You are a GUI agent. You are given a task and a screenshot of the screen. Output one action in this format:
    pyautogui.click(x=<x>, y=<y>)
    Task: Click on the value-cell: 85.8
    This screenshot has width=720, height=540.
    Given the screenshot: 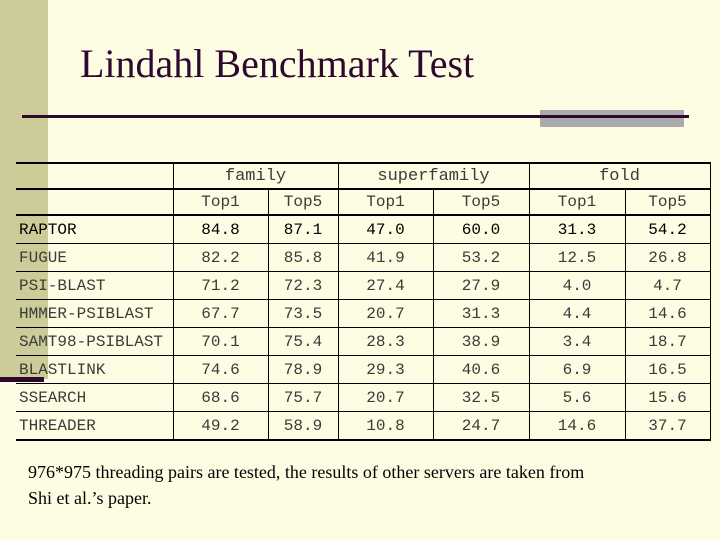 What is the action you would take?
    pyautogui.click(x=303, y=257)
    